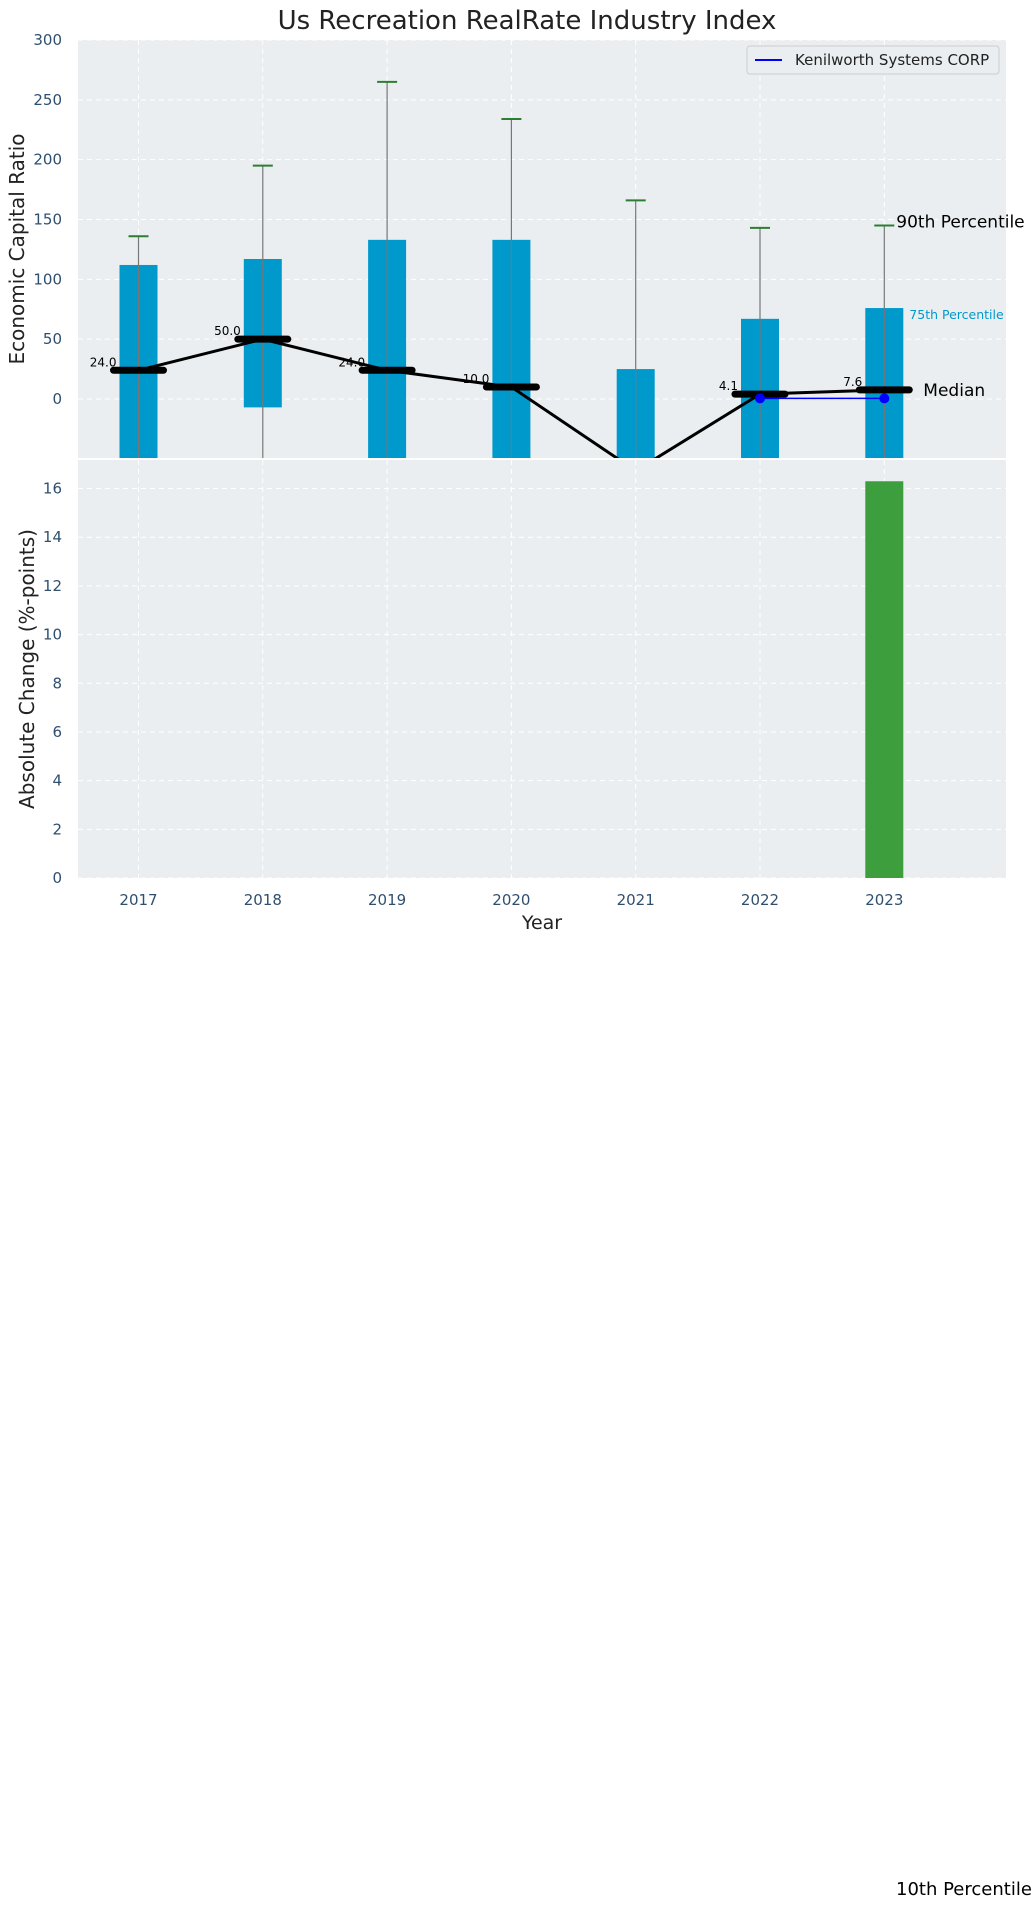 The width and height of the screenshot is (1031, 1909). I want to click on x-tick-label: 2018, so click(263, 900).